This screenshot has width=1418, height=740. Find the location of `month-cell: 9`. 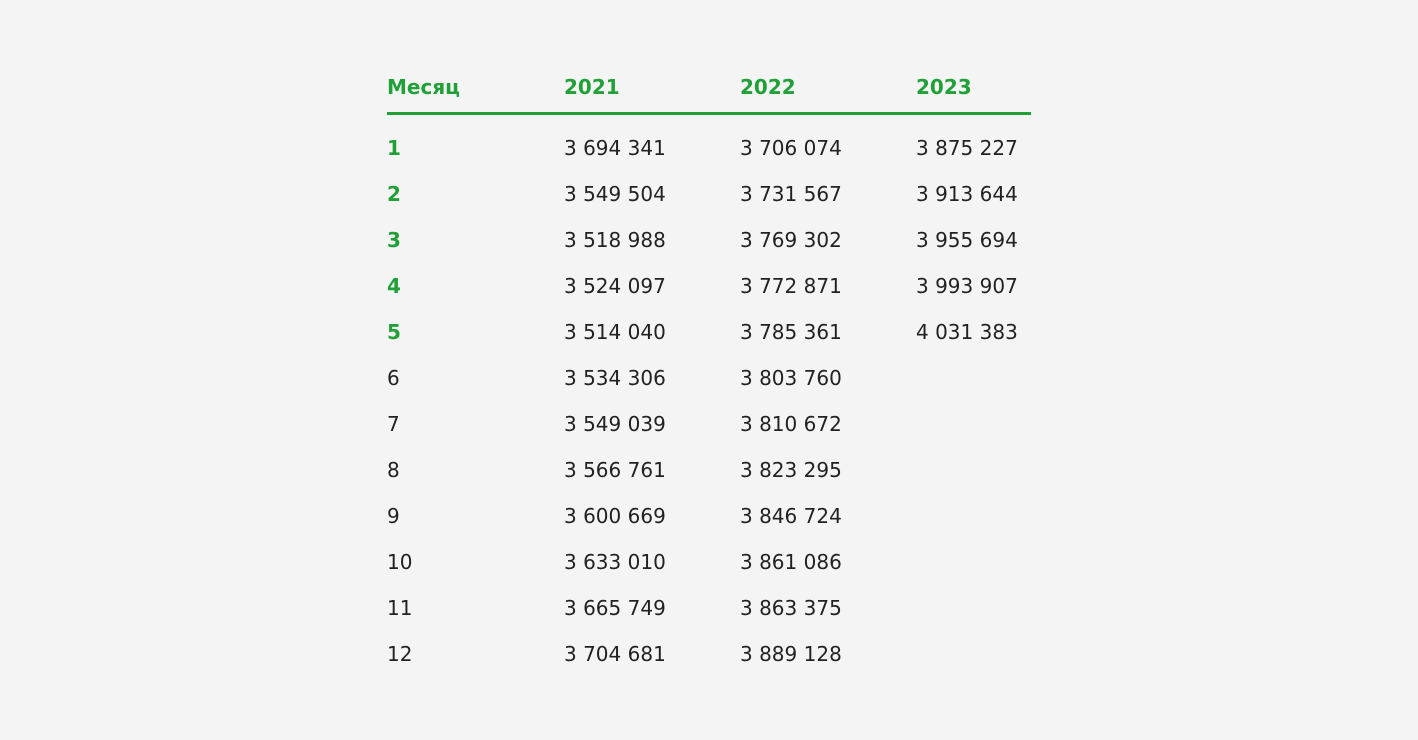

month-cell: 9 is located at coordinates (393, 516).